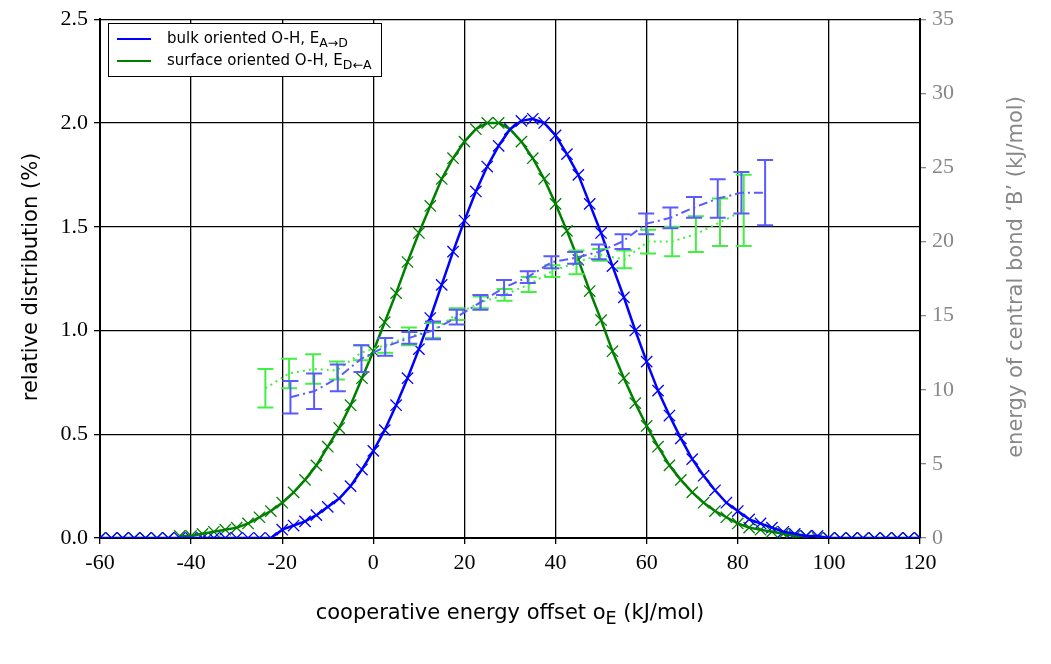 This screenshot has width=1051, height=664. What do you see at coordinates (1015, 276) in the screenshot?
I see `y2-axis-title: energy of central bond ‘B’ (kJ/mol)` at bounding box center [1015, 276].